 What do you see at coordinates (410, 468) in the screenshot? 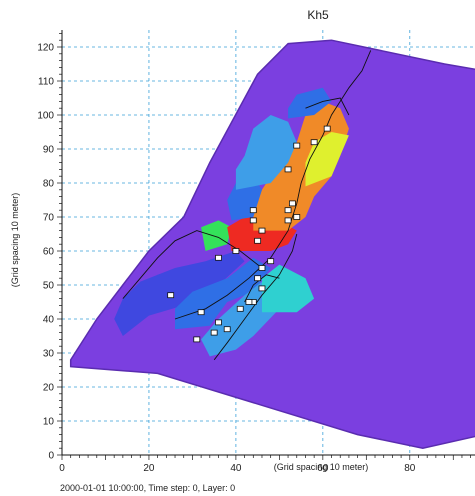
I see `x-tick-label: 80` at bounding box center [410, 468].